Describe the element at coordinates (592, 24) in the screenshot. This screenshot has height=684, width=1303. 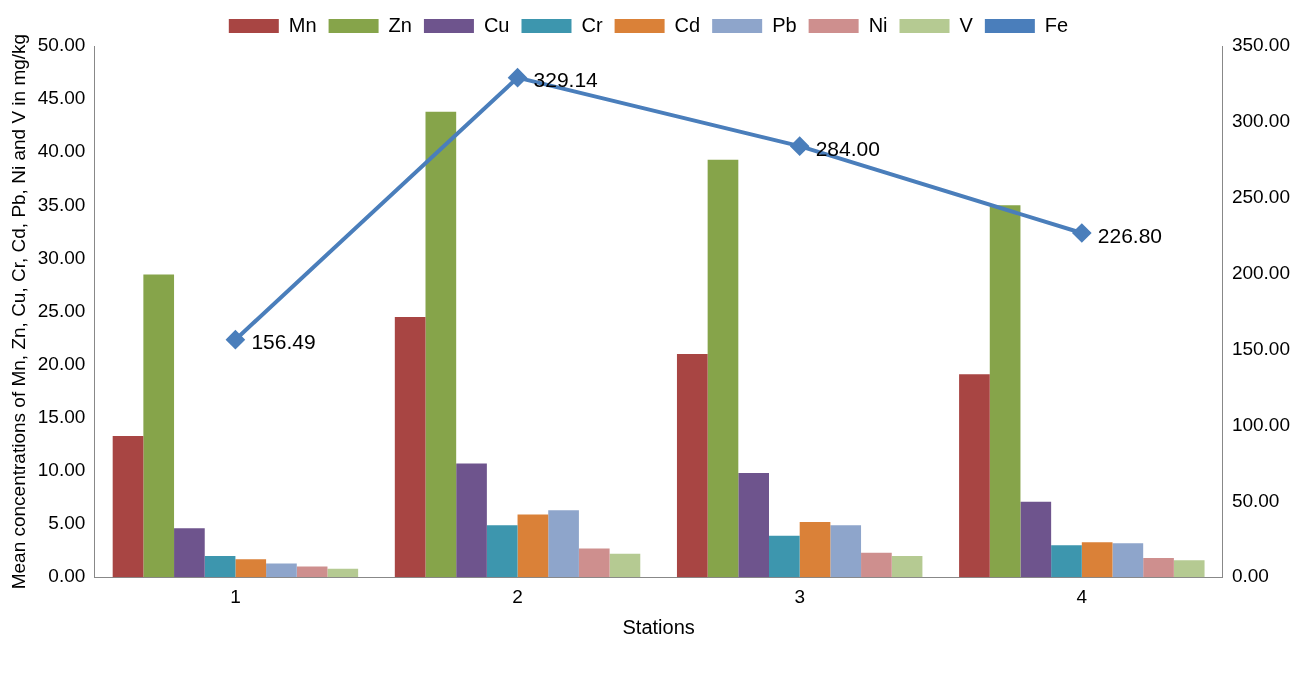
I see `legend-label: Cr` at that location.